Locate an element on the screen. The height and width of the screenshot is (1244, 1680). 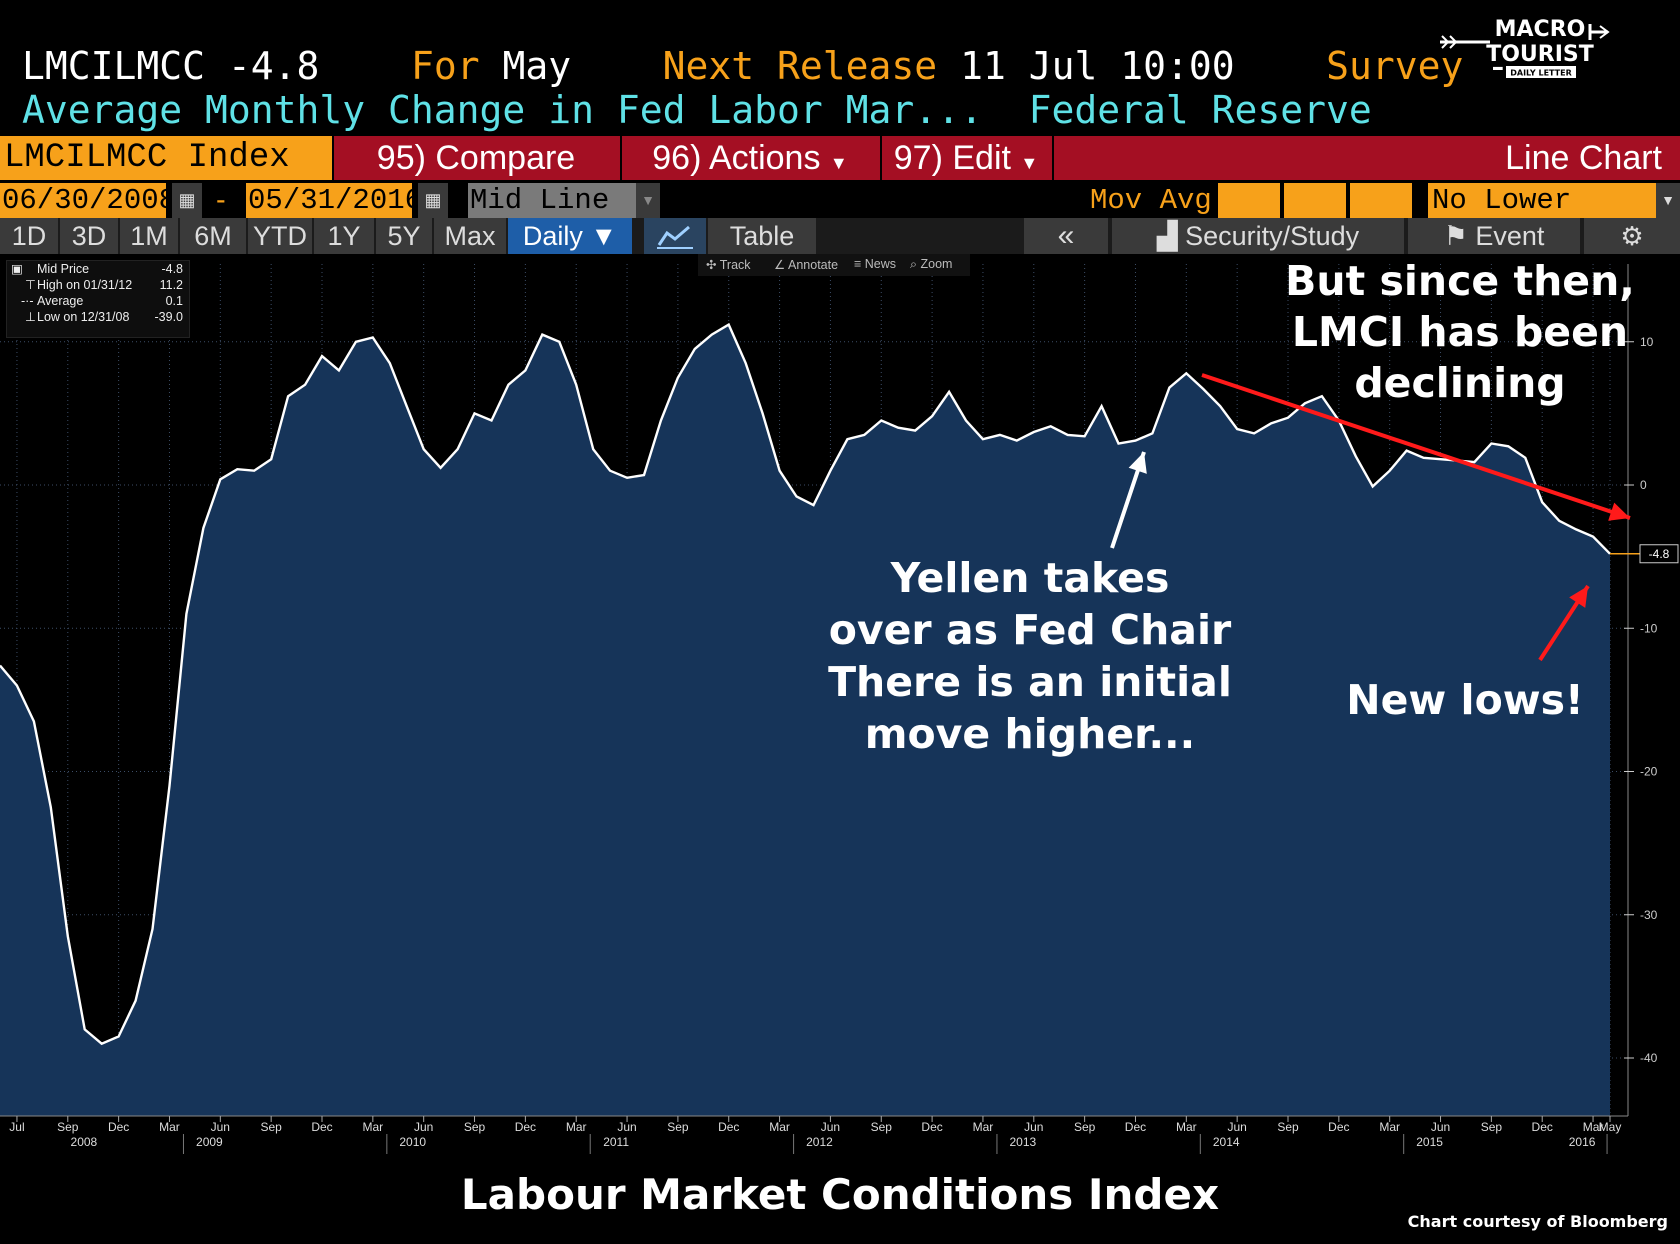
frequency-select: Daily ▼ is located at coordinates (570, 236).